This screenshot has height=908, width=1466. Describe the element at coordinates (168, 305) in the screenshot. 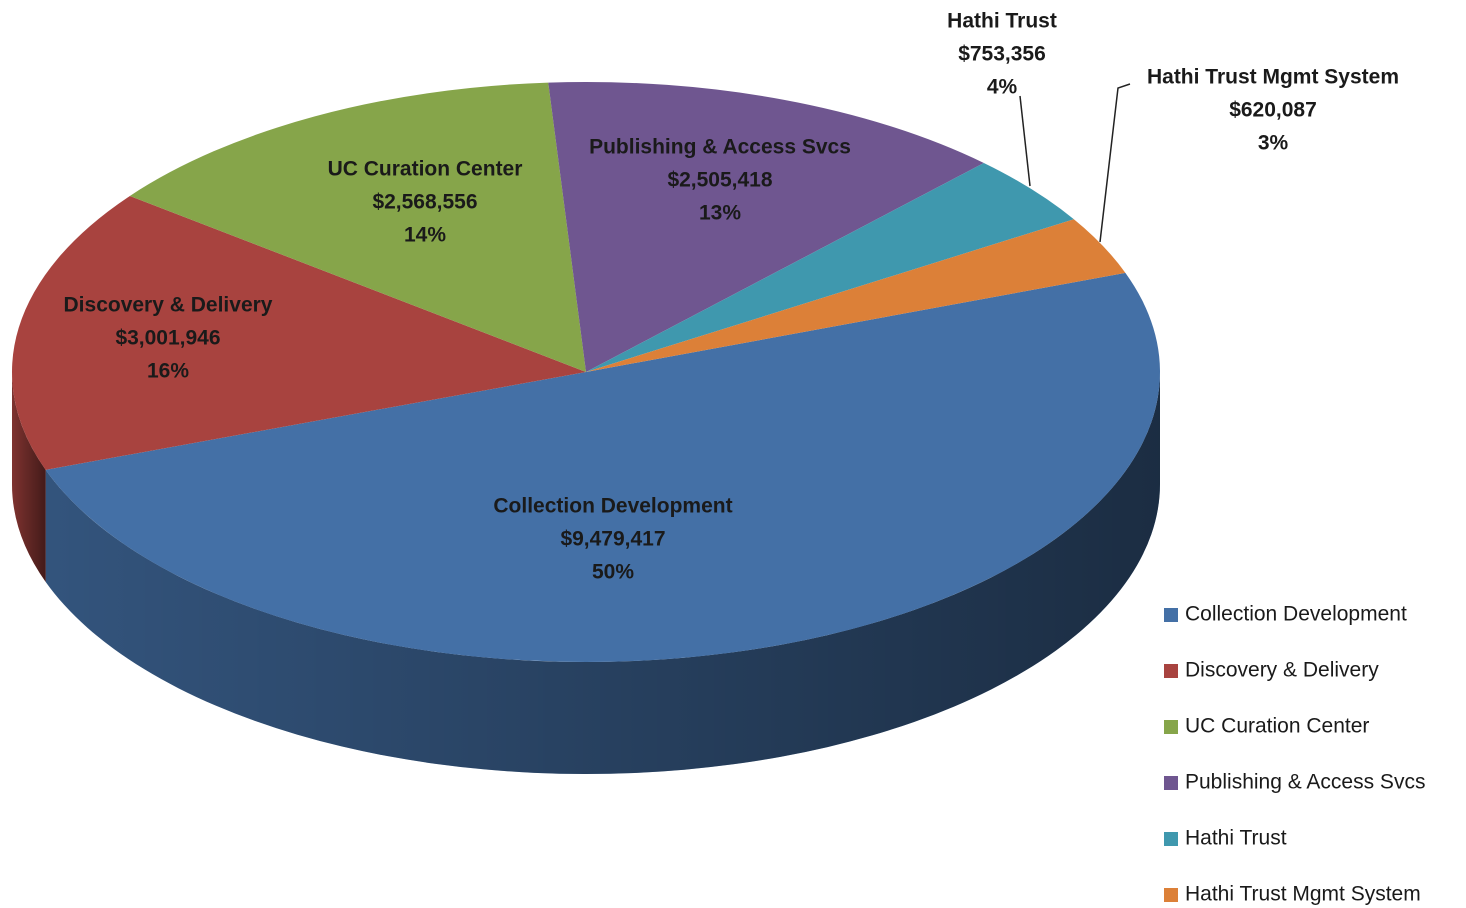

I see `label-name: Discovery & Delivery` at that location.